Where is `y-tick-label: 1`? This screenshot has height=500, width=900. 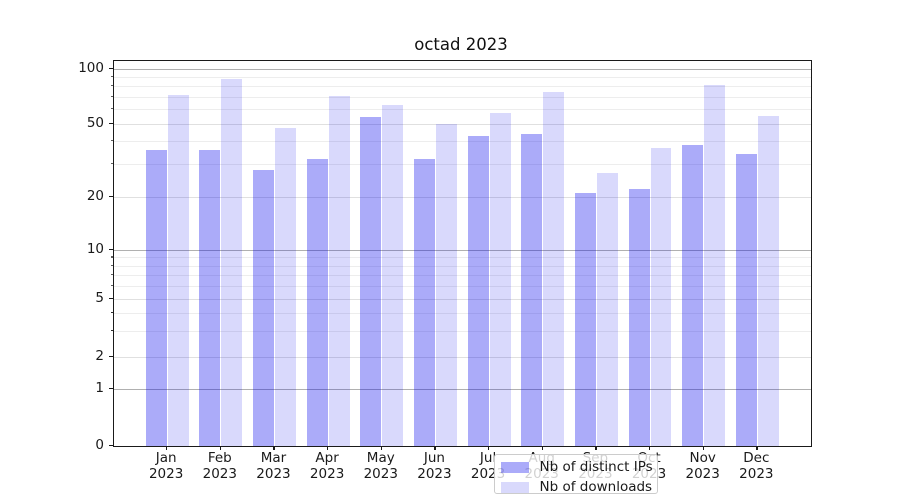 y-tick-label: 1 is located at coordinates (99, 387).